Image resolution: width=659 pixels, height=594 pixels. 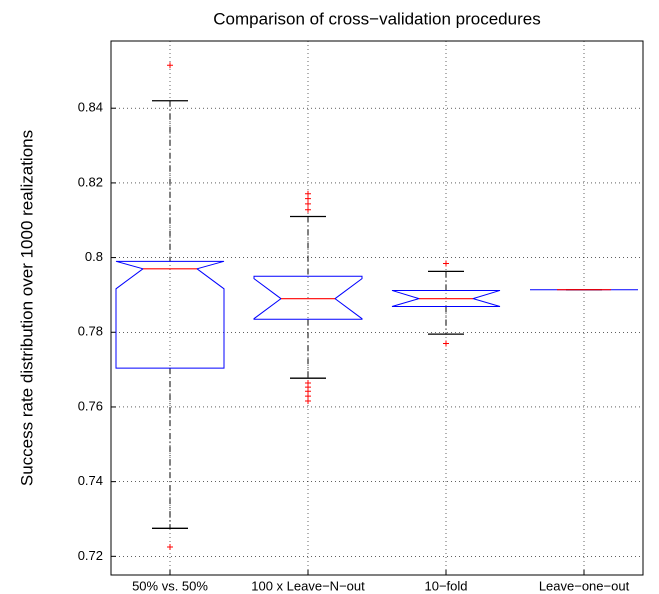 What do you see at coordinates (90, 107) in the screenshot?
I see `y-tick-label: 0.84` at bounding box center [90, 107].